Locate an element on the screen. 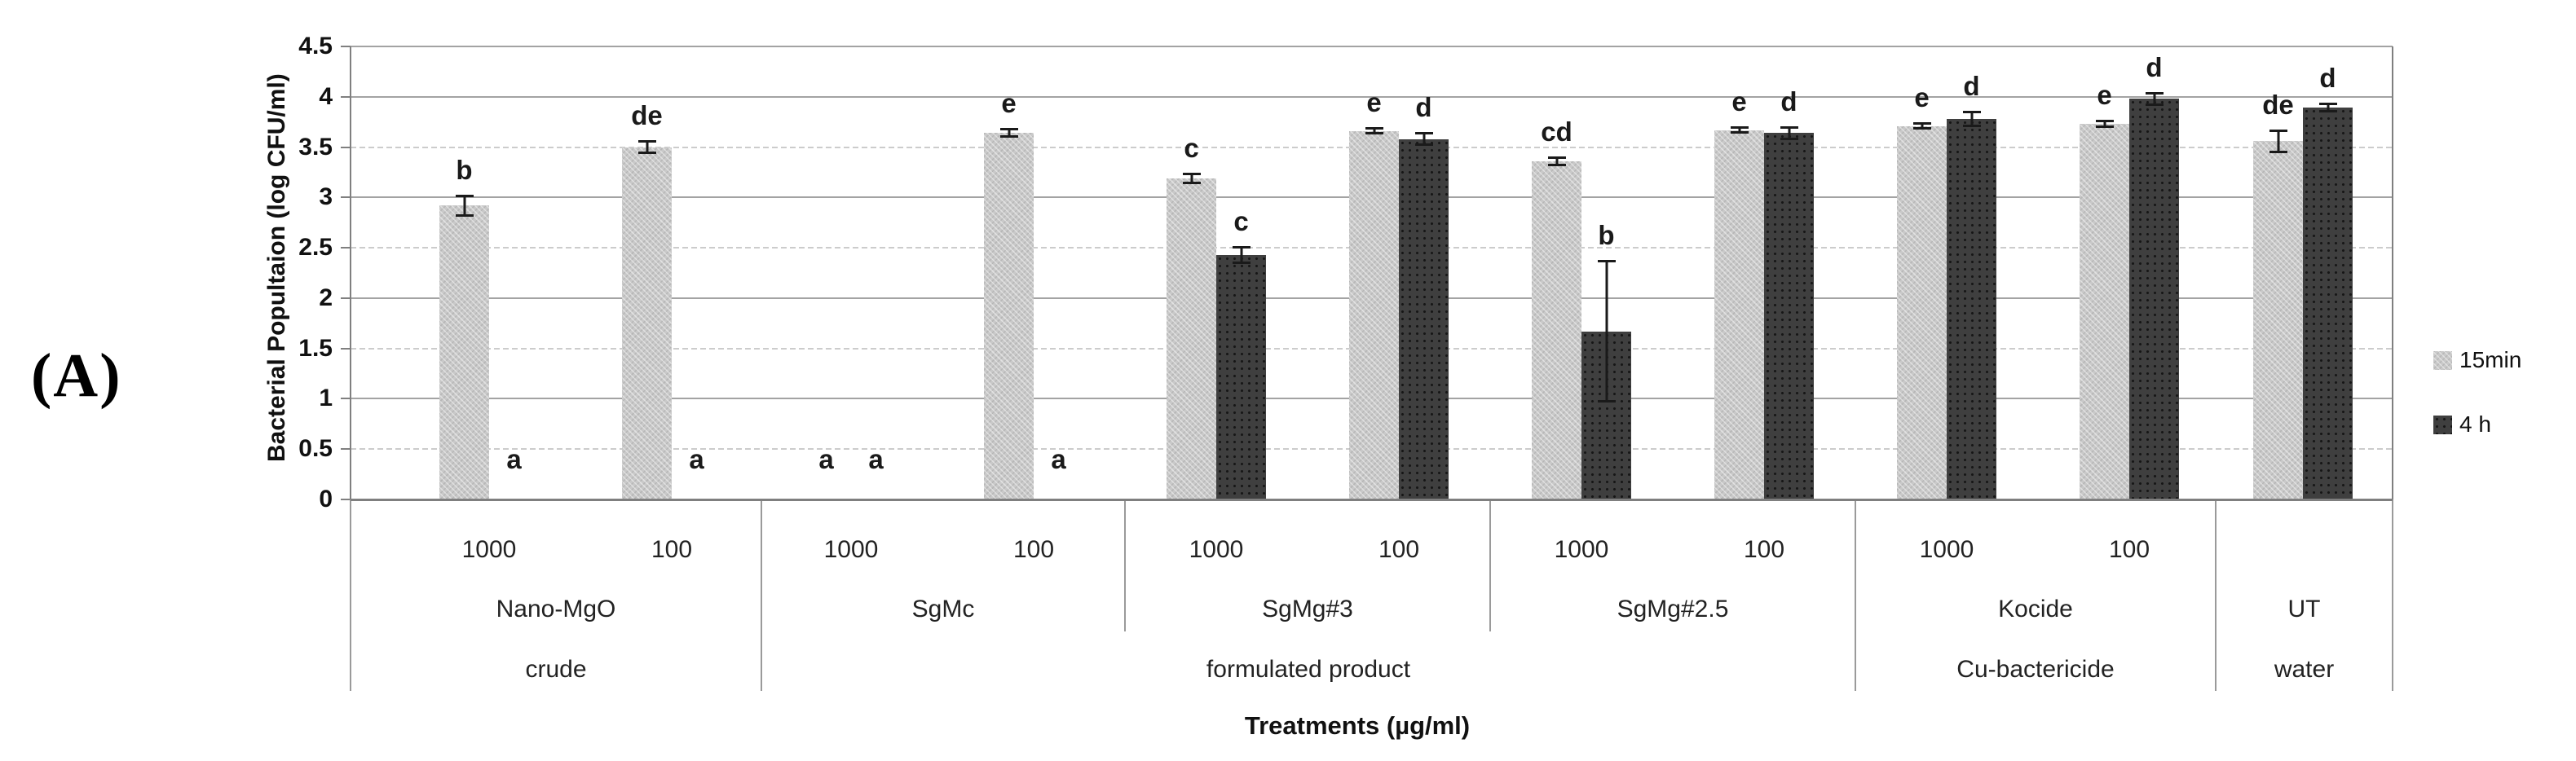 This screenshot has height=761, width=2576. bar-Kocide-1000-15min is located at coordinates (1922, 312).